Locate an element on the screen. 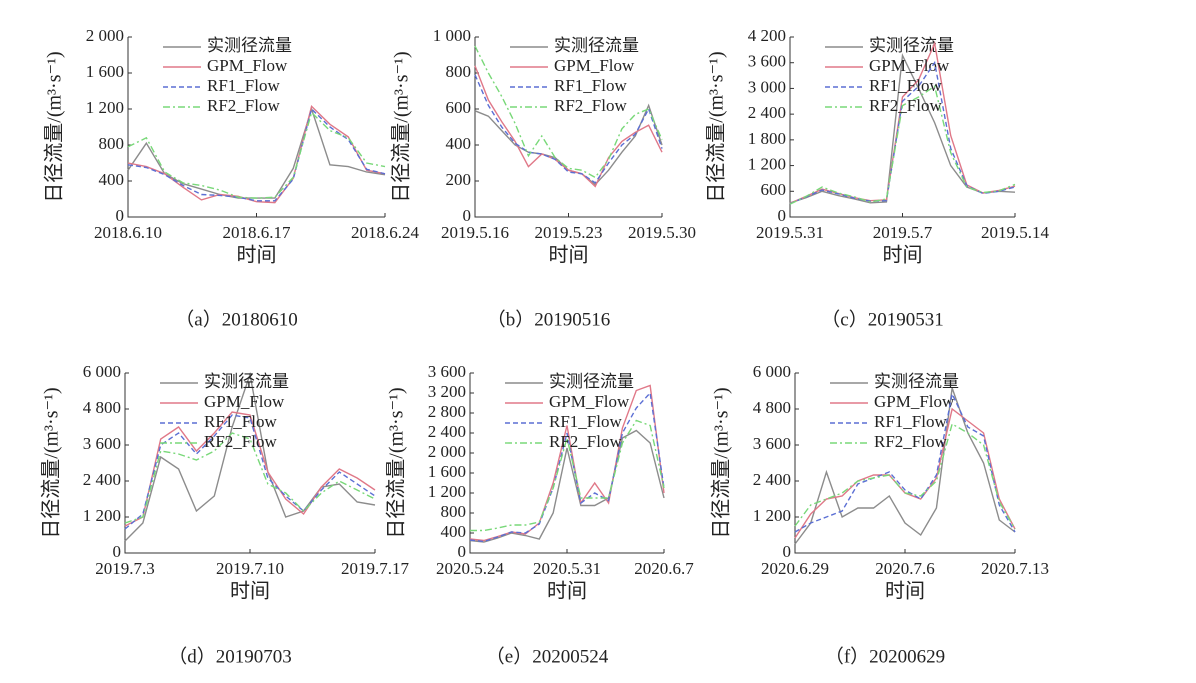  x-tick-label: 2020.6.7 is located at coordinates (664, 568).